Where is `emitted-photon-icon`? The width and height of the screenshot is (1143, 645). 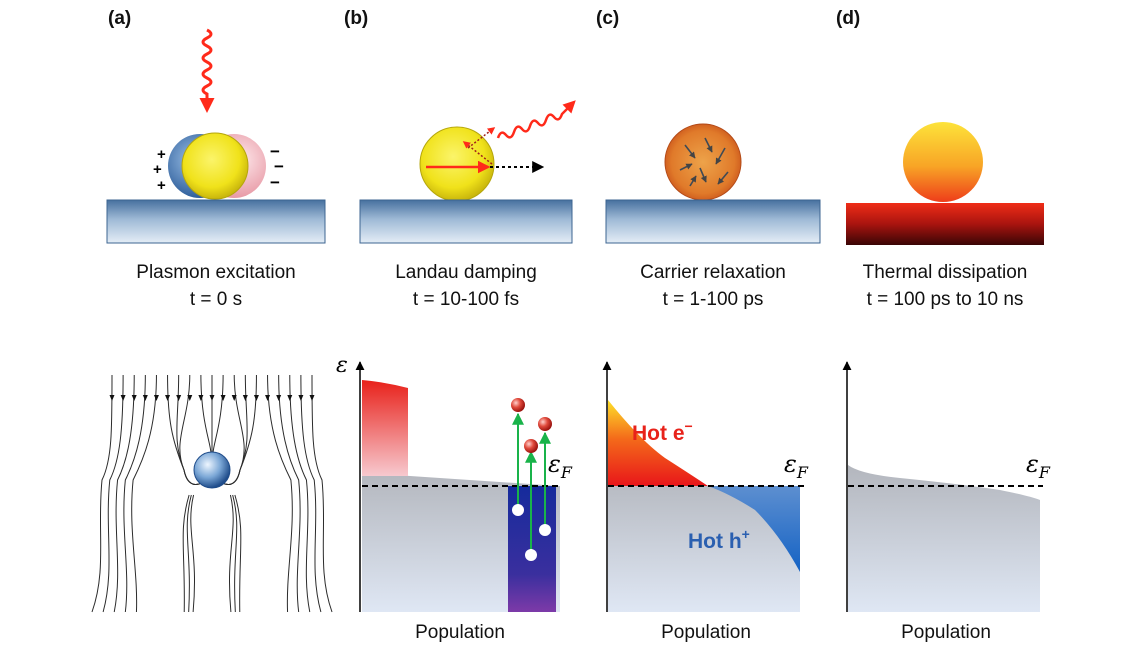
emitted-photon-icon is located at coordinates (536, 119).